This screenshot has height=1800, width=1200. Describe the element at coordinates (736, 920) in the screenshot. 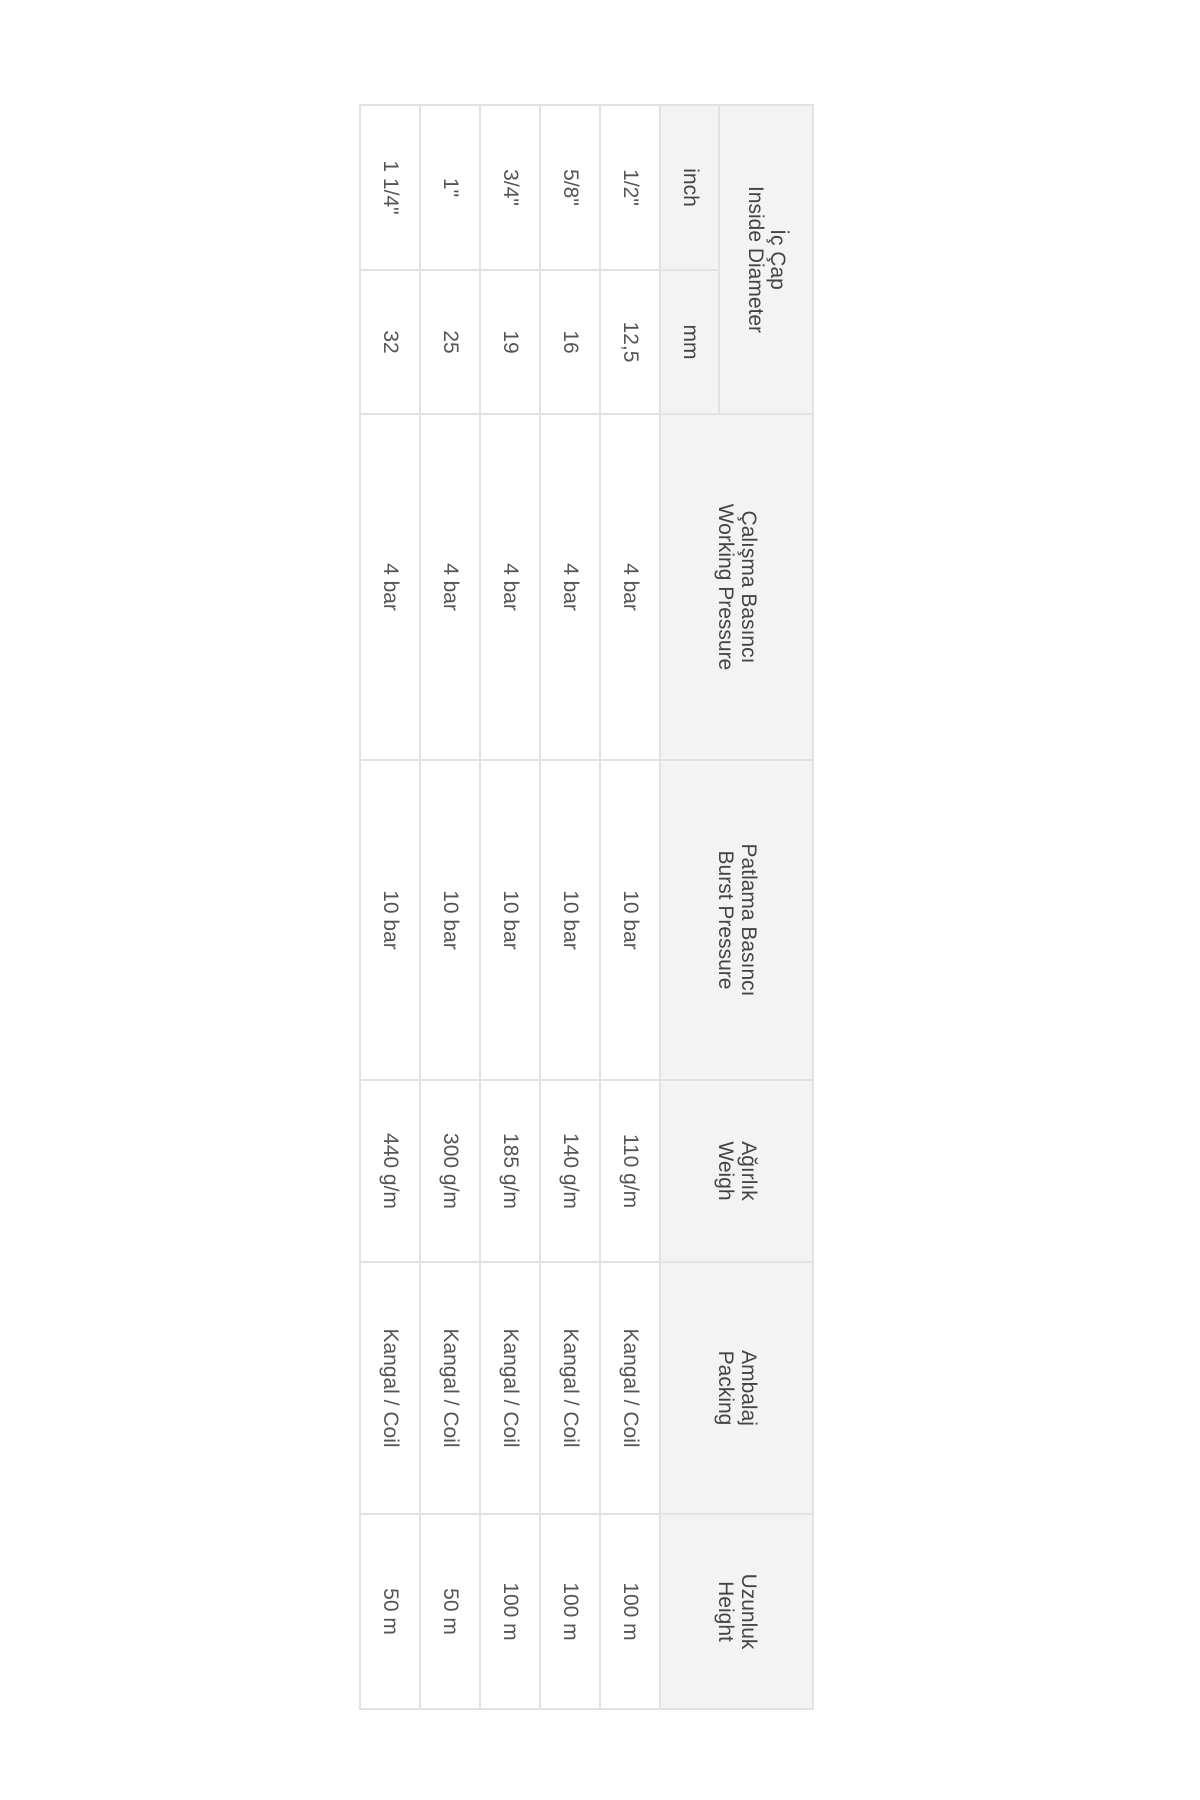

I see `header-burst-pressure: Patlama Basıncı Burst Pressure` at that location.